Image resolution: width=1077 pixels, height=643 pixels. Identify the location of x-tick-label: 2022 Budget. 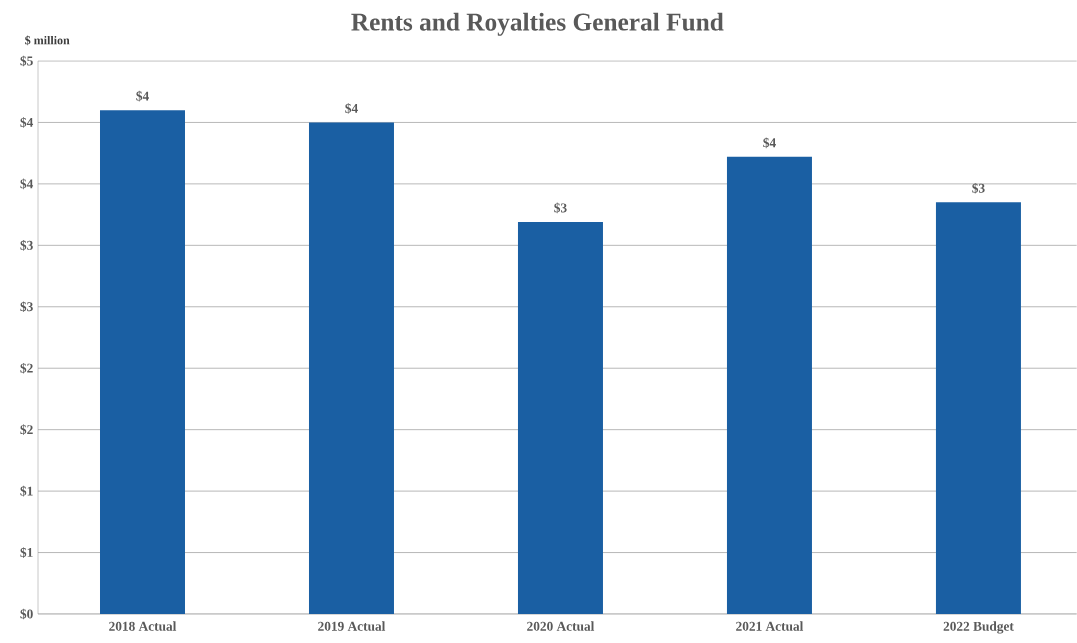
(978, 627).